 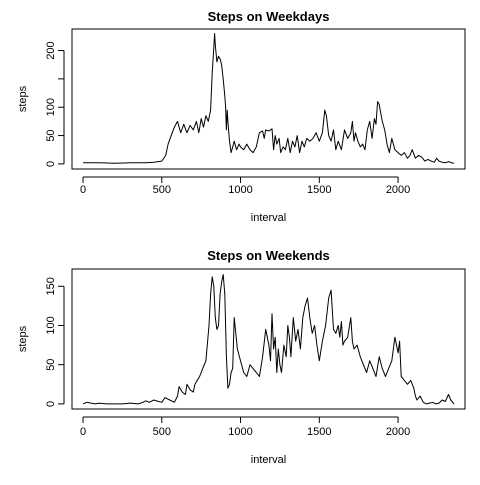 What do you see at coordinates (51, 325) in the screenshot?
I see `y-tick-label-2-2: 100` at bounding box center [51, 325].